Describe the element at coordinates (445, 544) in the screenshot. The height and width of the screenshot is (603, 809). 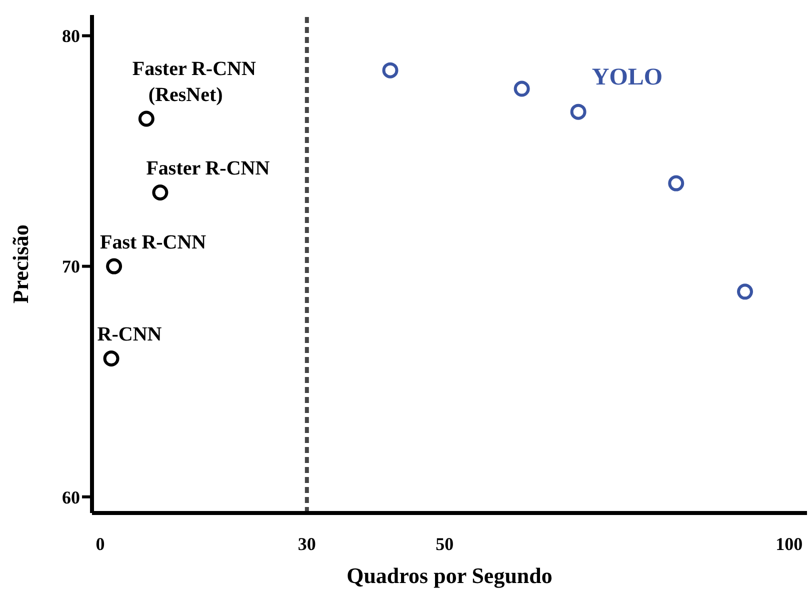
I see `x-tick-label: 50` at that location.